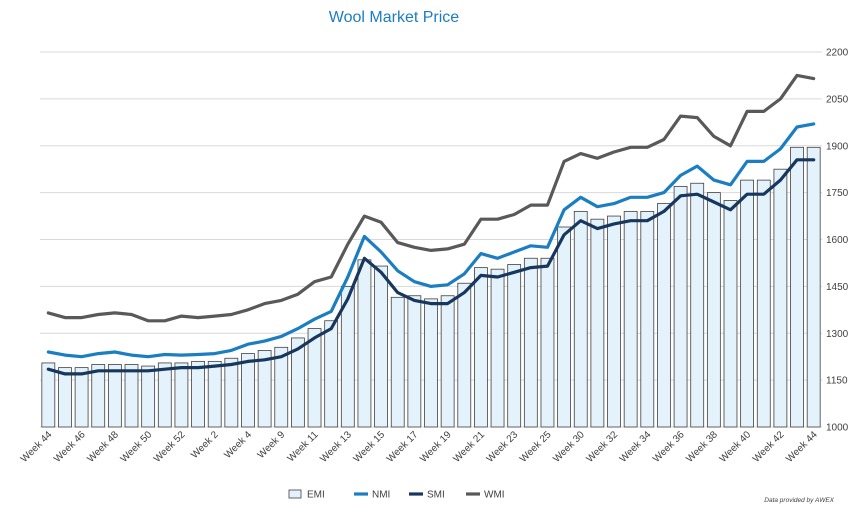  What do you see at coordinates (103, 447) in the screenshot?
I see `x-tick-label: Week 48` at bounding box center [103, 447].